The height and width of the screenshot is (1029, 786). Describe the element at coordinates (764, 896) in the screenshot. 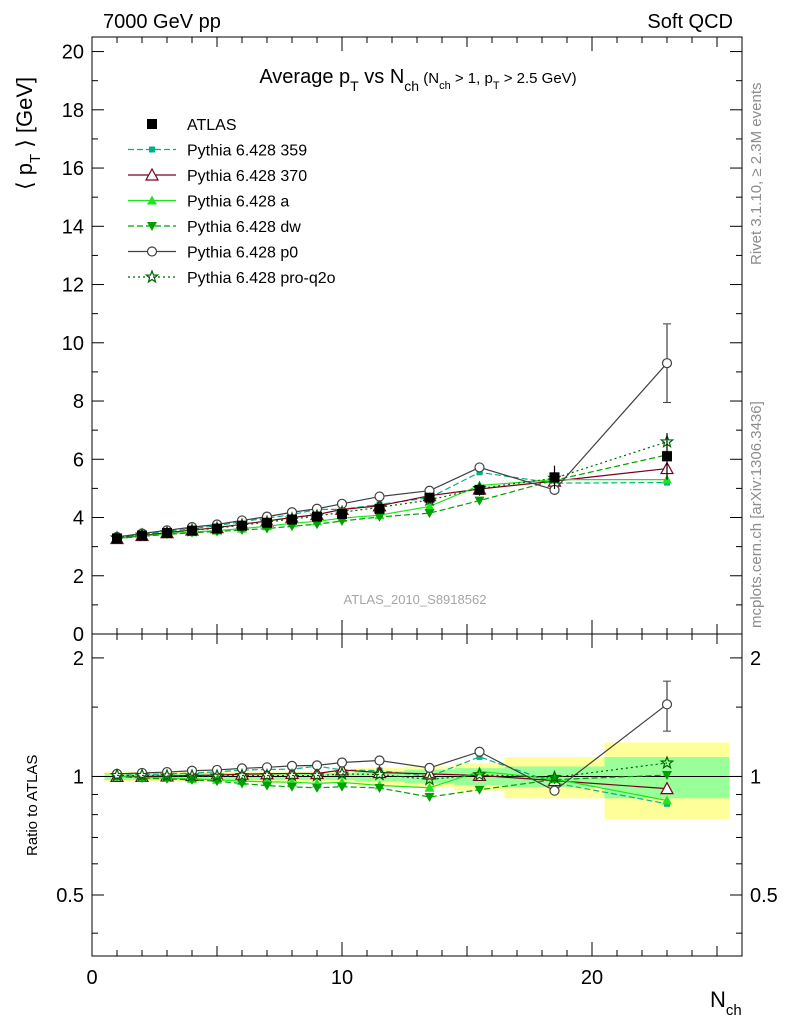

I see `ratio-tick-label-right: 0.5` at that location.